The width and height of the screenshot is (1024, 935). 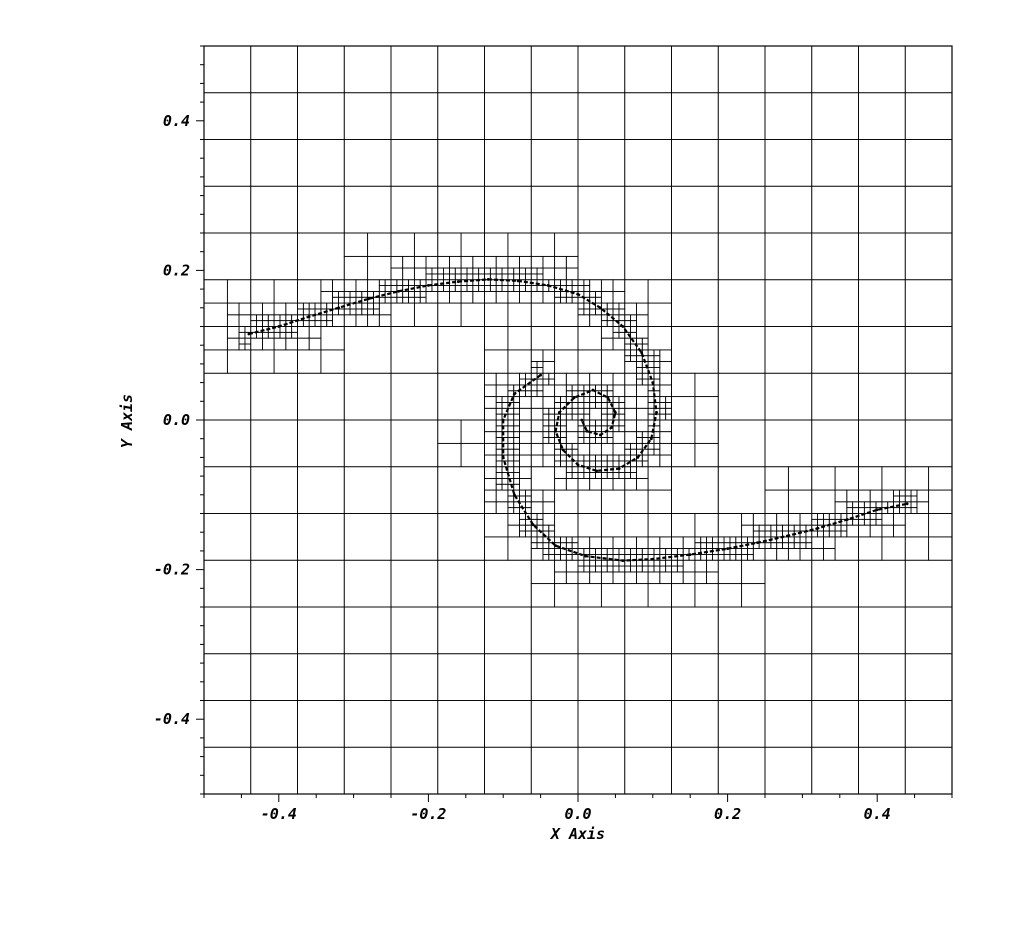 What do you see at coordinates (705, 468) in the screenshot?
I see `interface-curve-lower` at bounding box center [705, 468].